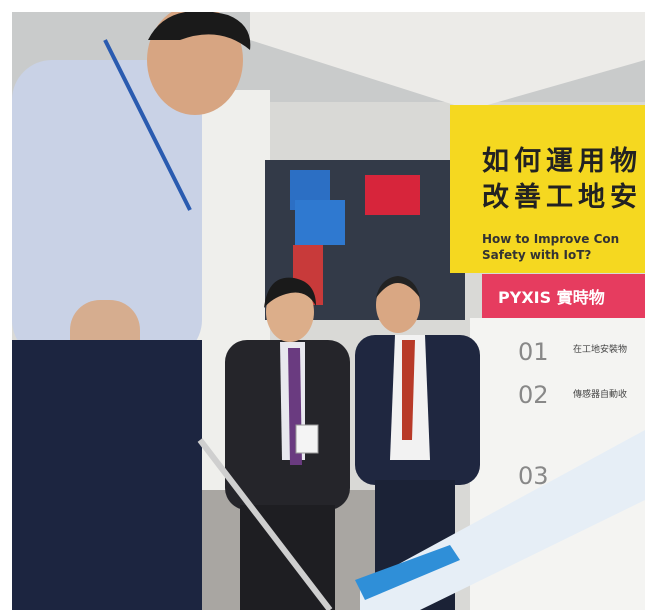 The width and height of the screenshot is (645, 610). I want to click on sign-banner-text: PYXIS 實時物, so click(551, 297).